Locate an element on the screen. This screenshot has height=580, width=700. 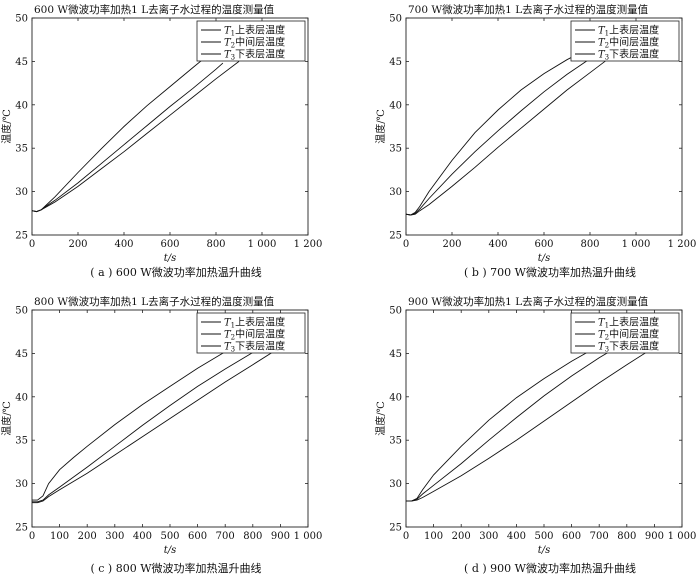
panel-caption: ( b ) 700 W微波功率加热温升曲线 is located at coordinates (550, 272).